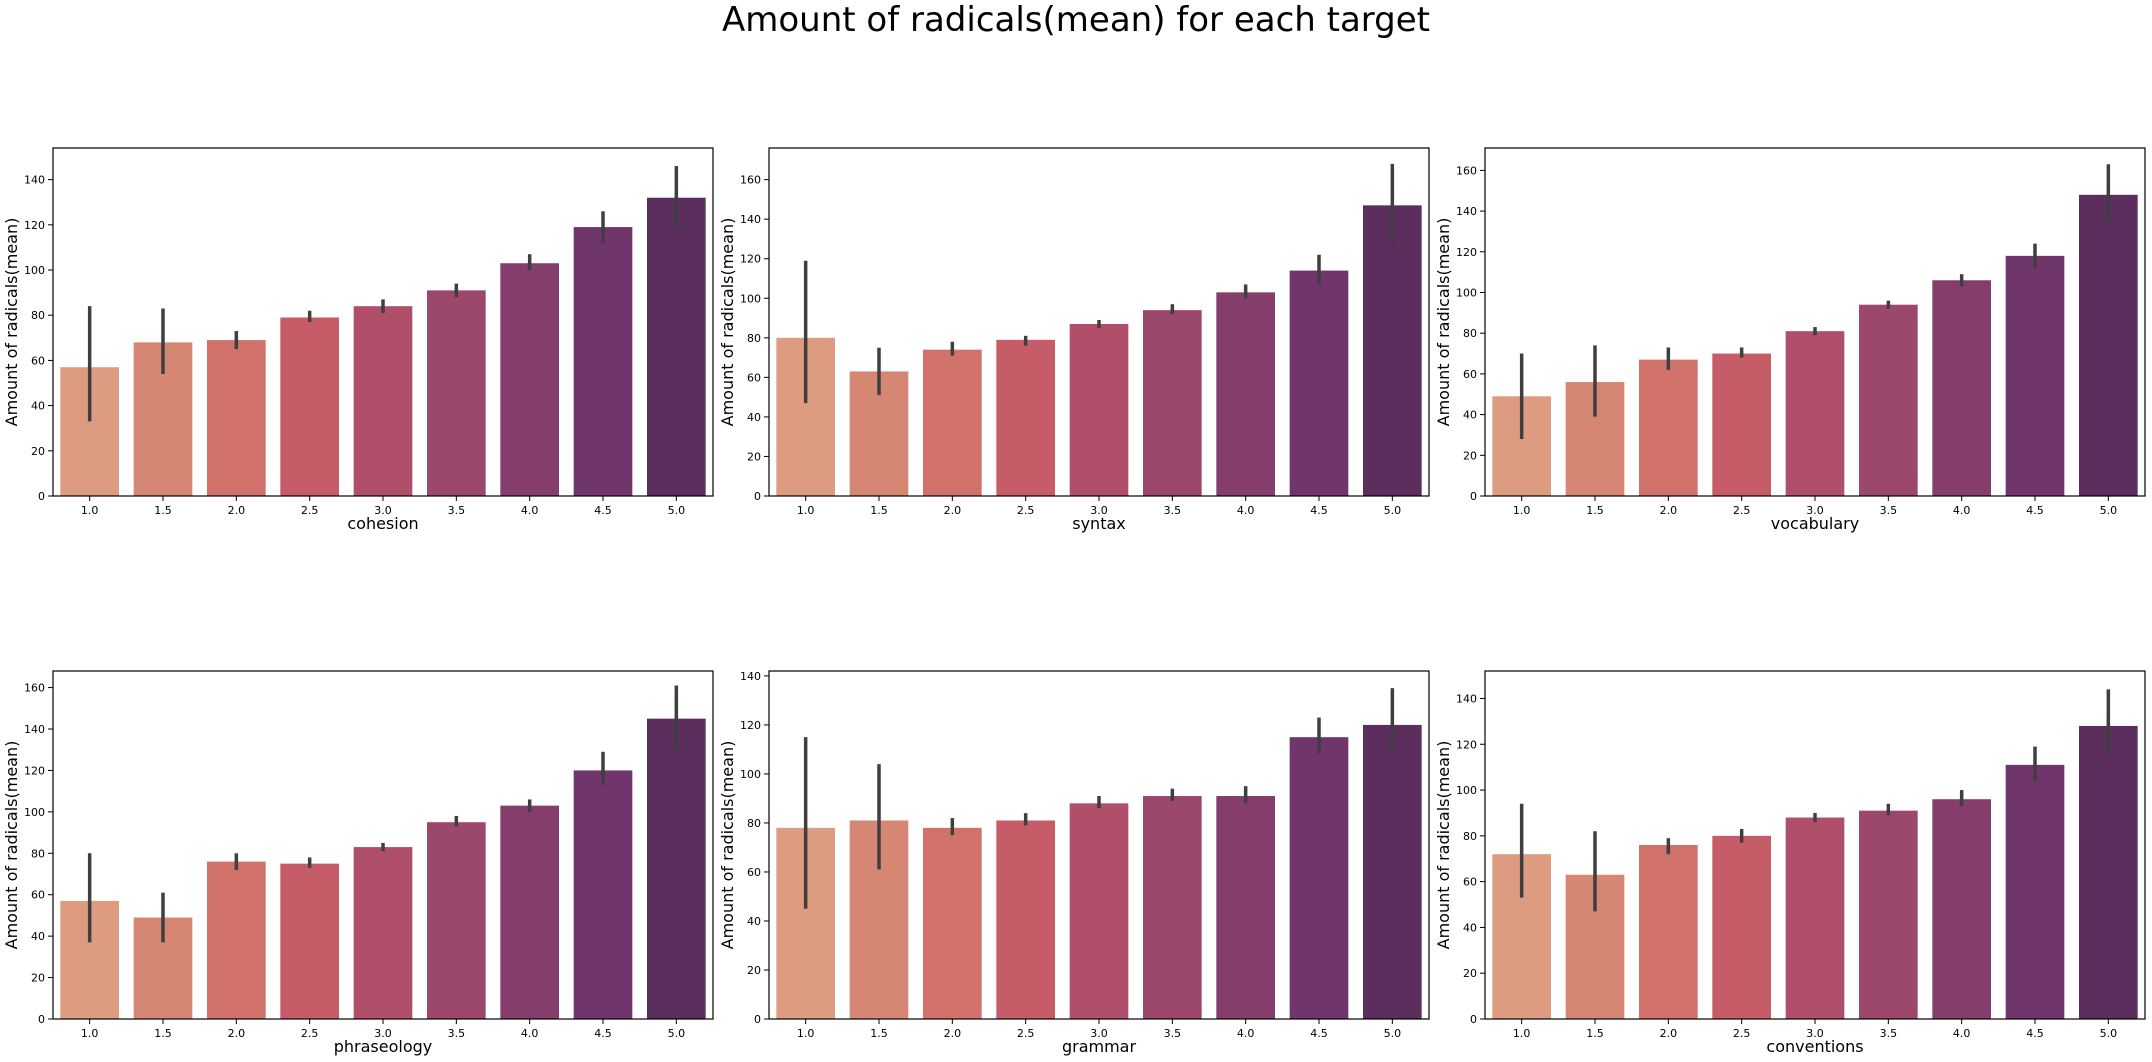 This screenshot has width=2152, height=1062. What do you see at coordinates (2035, 891) in the screenshot?
I see `bar-conventions-4.5` at bounding box center [2035, 891].